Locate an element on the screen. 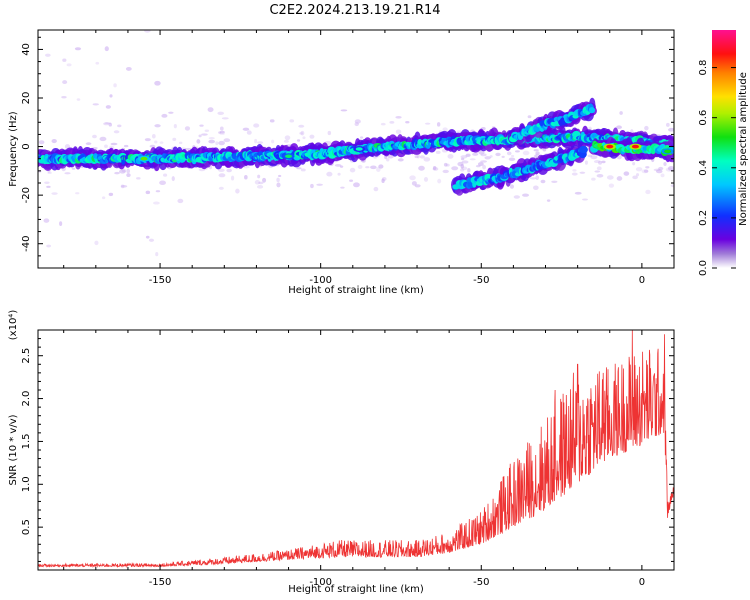  colorbar-tick-label: 0.8 is located at coordinates (703, 68).